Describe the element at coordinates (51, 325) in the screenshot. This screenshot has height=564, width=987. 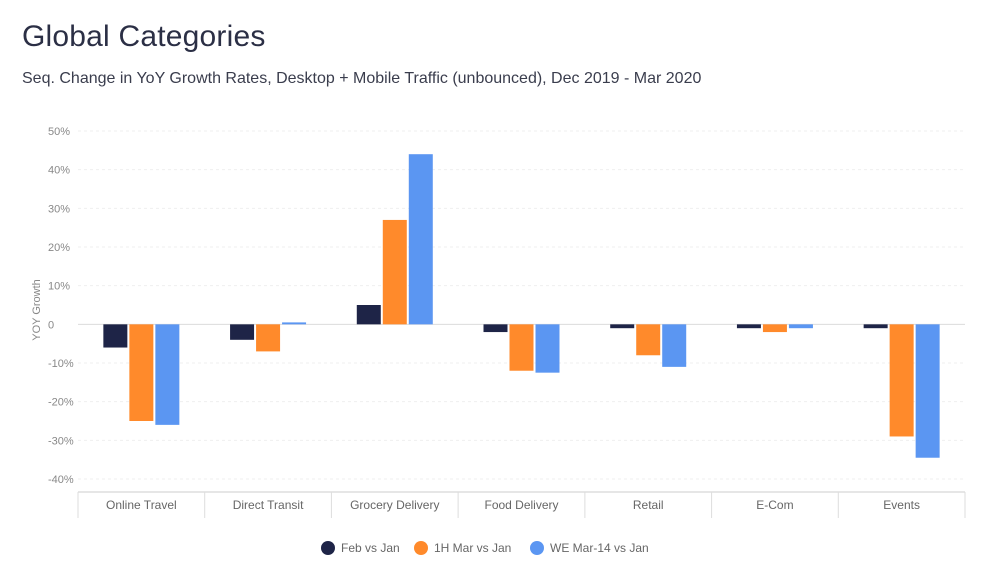
I see `y-tick-label: 0` at that location.